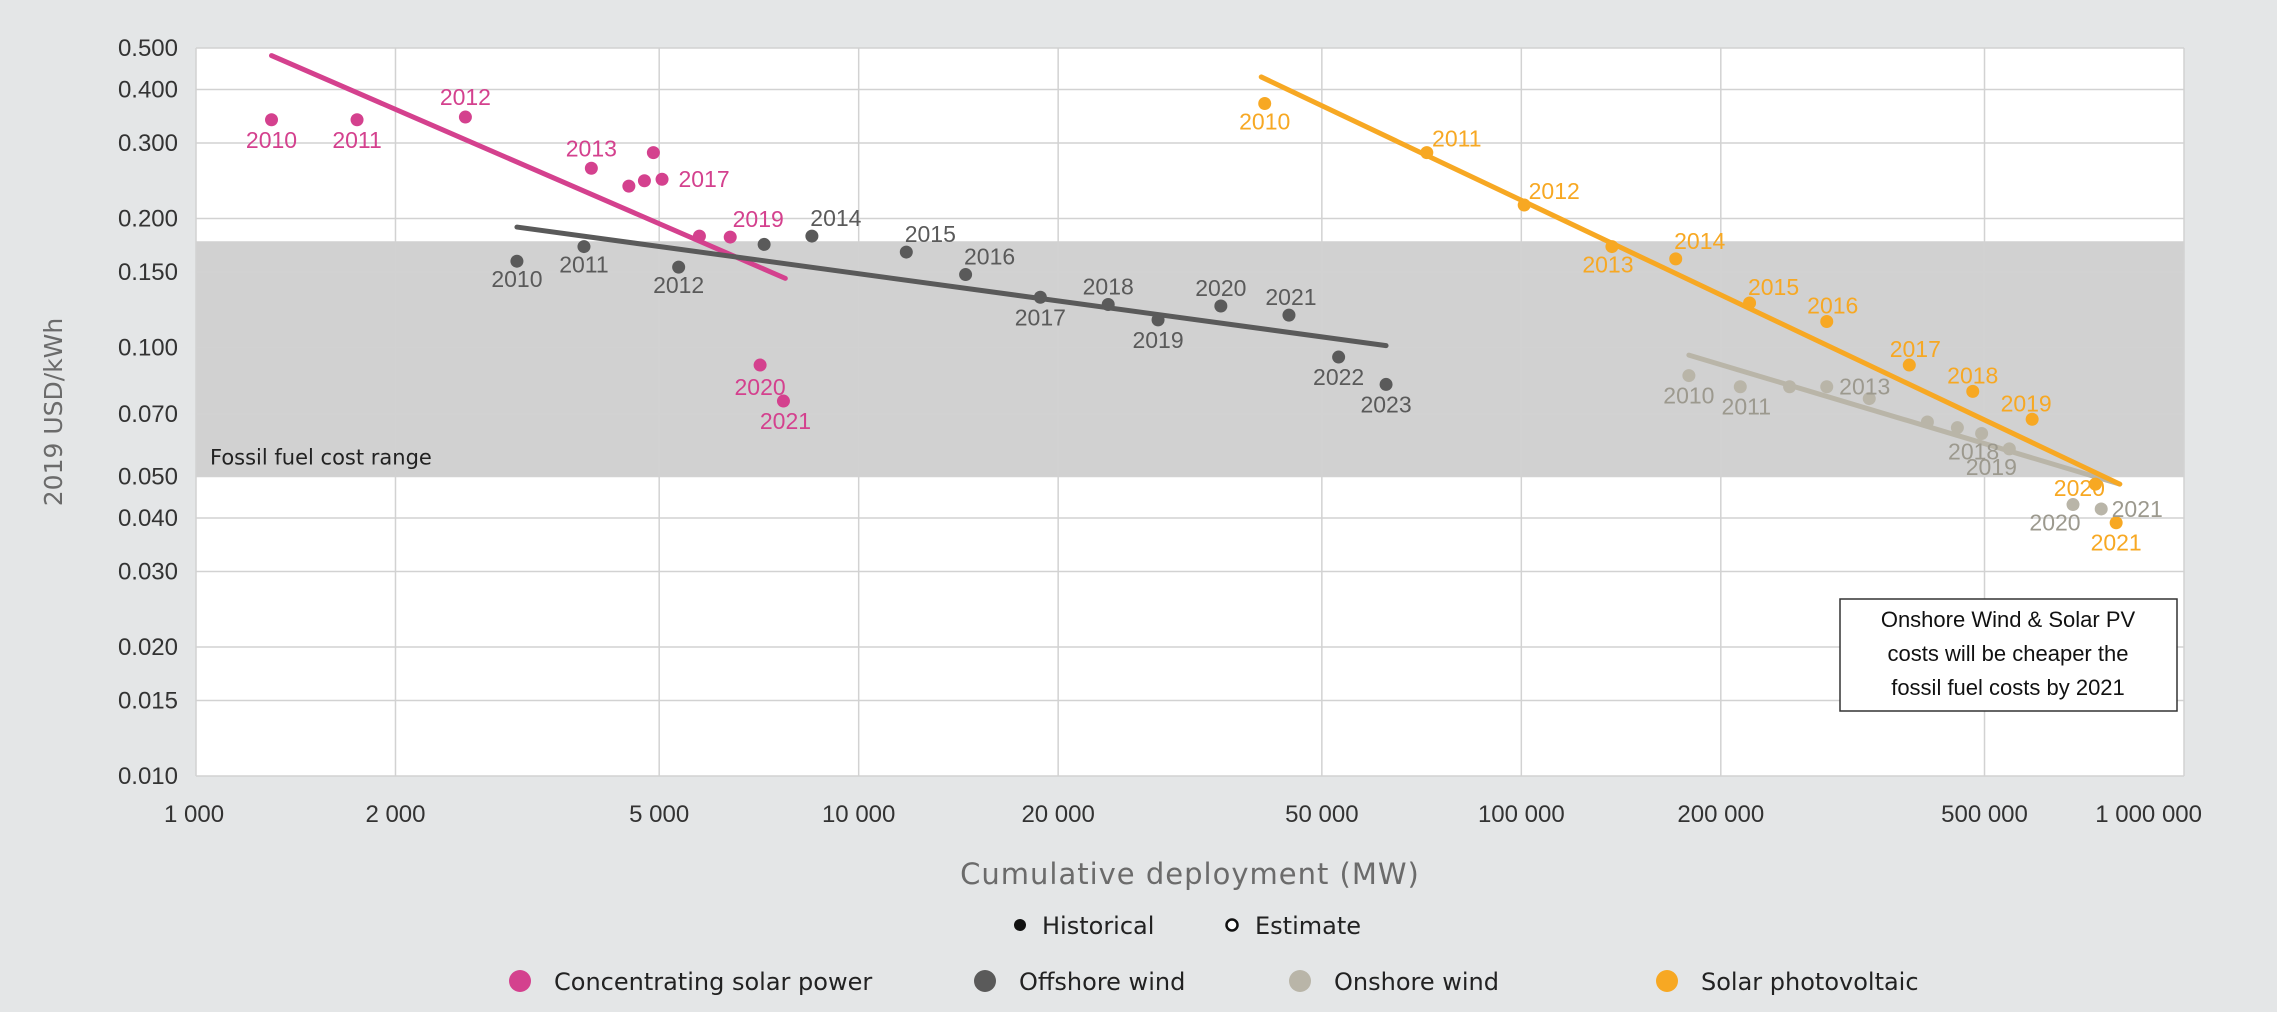  What do you see at coordinates (2008, 687) in the screenshot?
I see `annotation-line-3: fossil fuel costs by 2021` at bounding box center [2008, 687].